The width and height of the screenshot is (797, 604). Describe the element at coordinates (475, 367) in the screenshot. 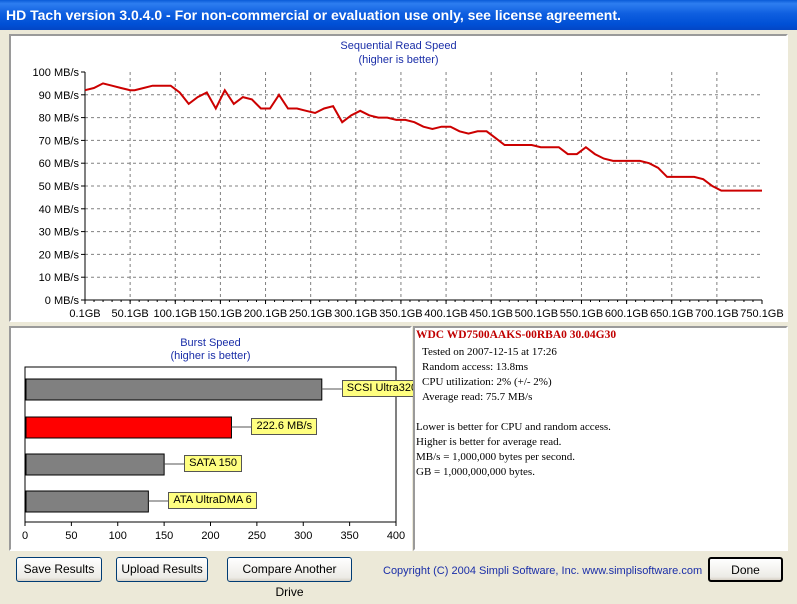

I see `random-access: Random access: 13.8ms` at that location.